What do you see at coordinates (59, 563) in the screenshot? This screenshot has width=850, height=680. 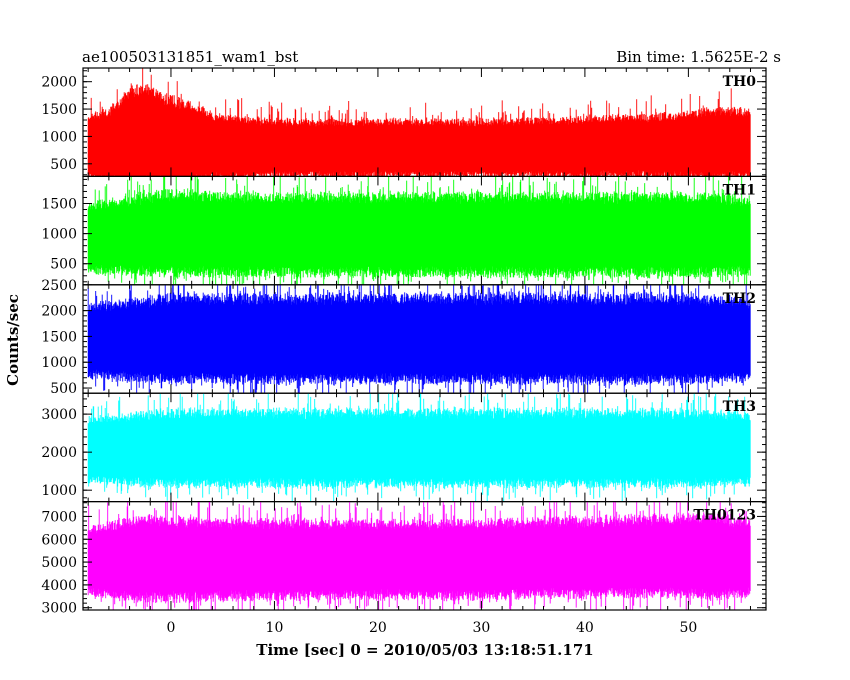 I see `y-tick-label: 5000` at bounding box center [59, 563].